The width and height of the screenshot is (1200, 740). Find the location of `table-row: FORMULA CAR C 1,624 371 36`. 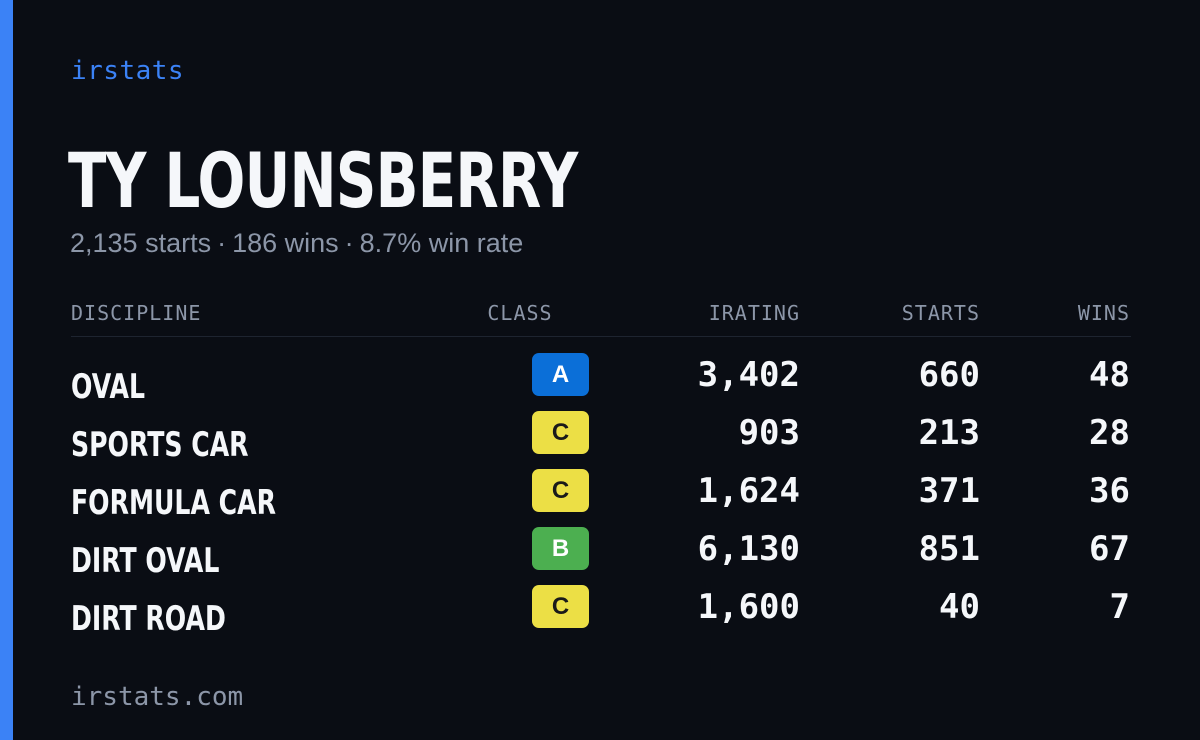

table-row: FORMULA CAR C 1,624 371 36 is located at coordinates (601, 498).